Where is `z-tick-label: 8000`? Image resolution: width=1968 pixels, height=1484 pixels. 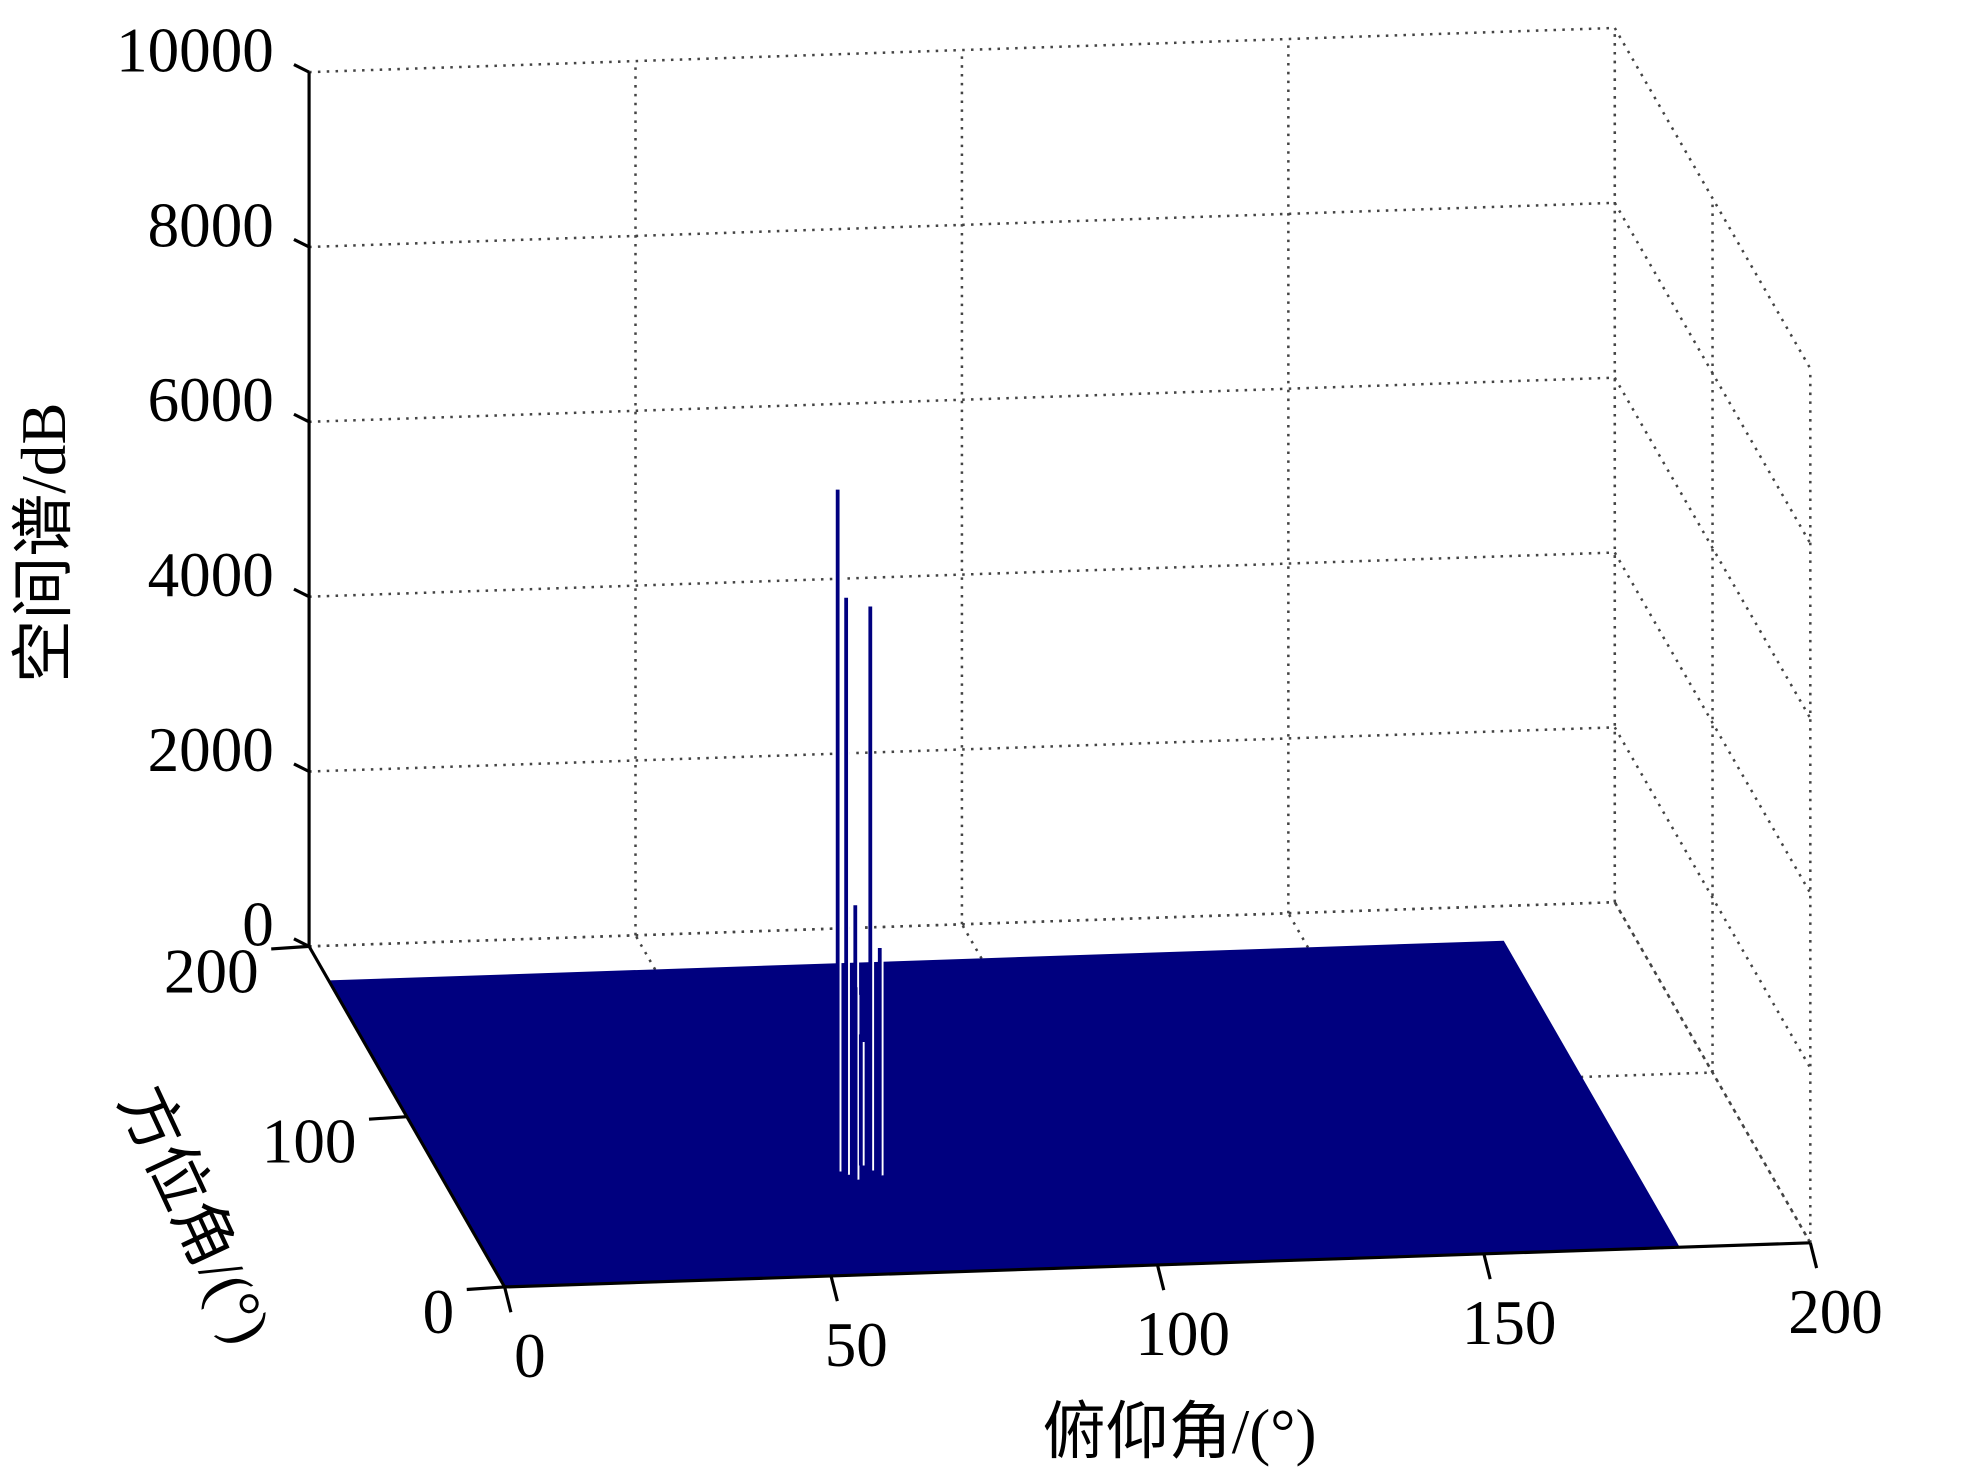
z-tick-label: 8000 is located at coordinates (211, 225).